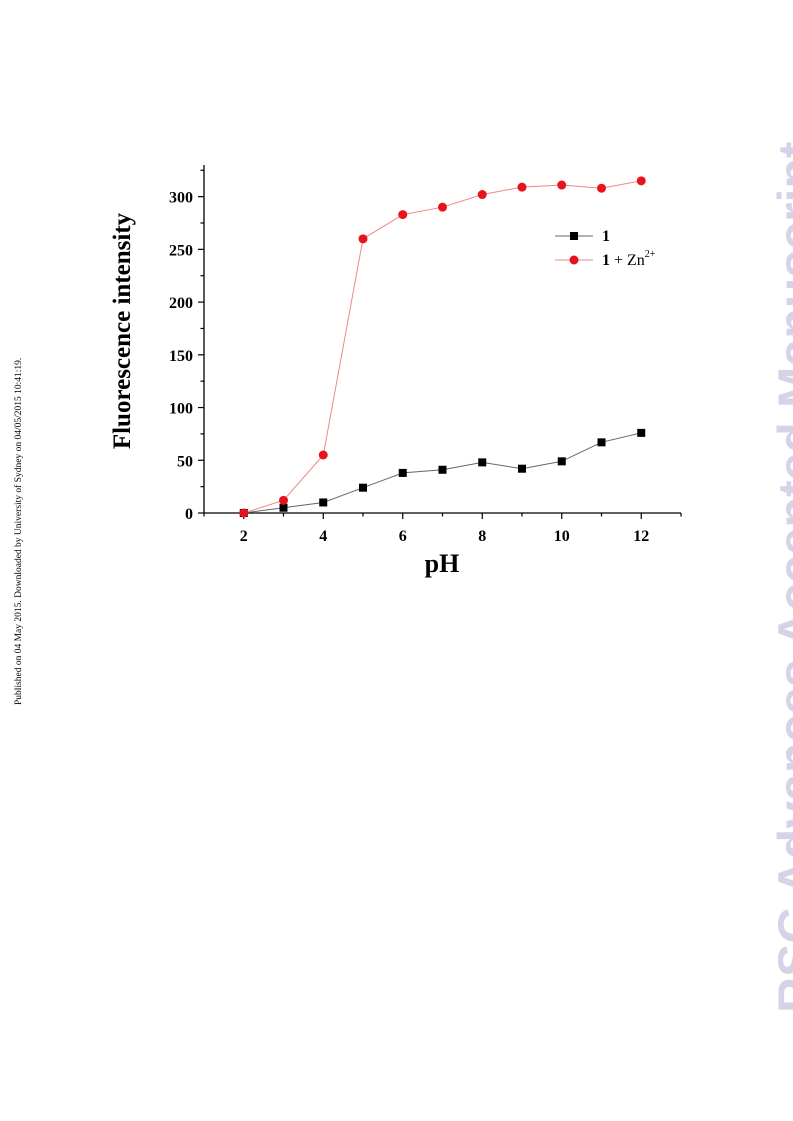 The image size is (793, 1121). What do you see at coordinates (641, 536) in the screenshot?
I see `x-tick-label: 12` at bounding box center [641, 536].